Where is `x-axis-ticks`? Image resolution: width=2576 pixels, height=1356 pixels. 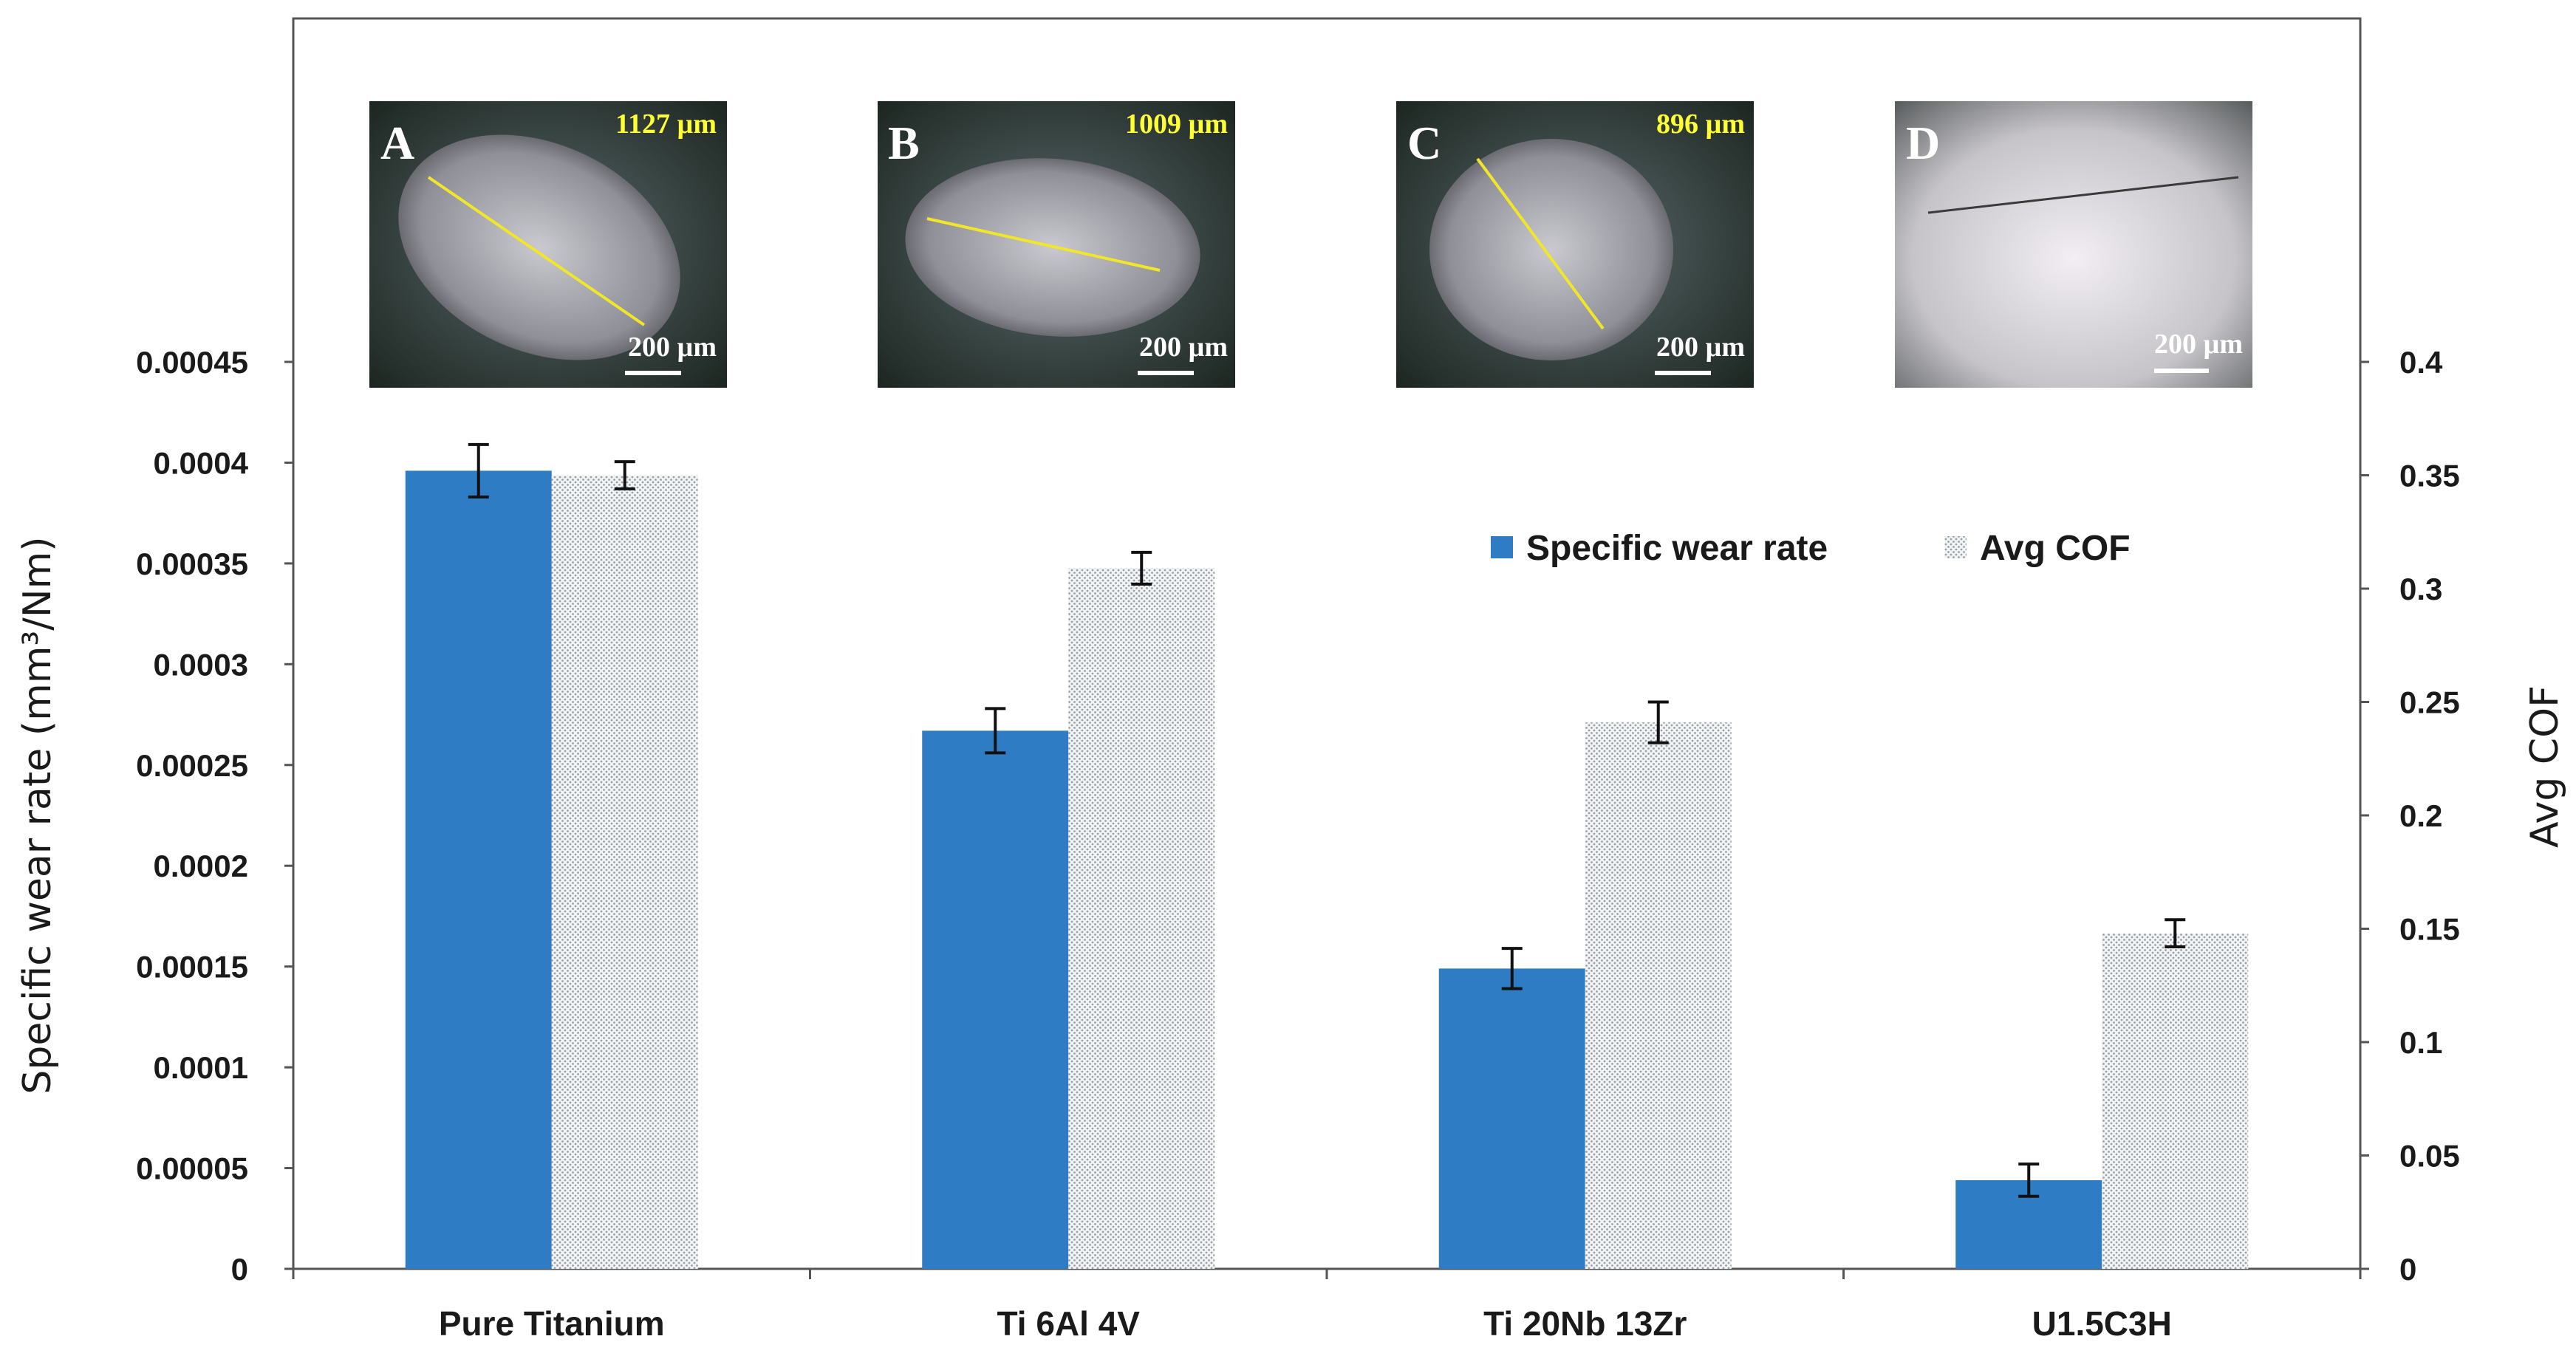
x-axis-ticks is located at coordinates (1327, 1274).